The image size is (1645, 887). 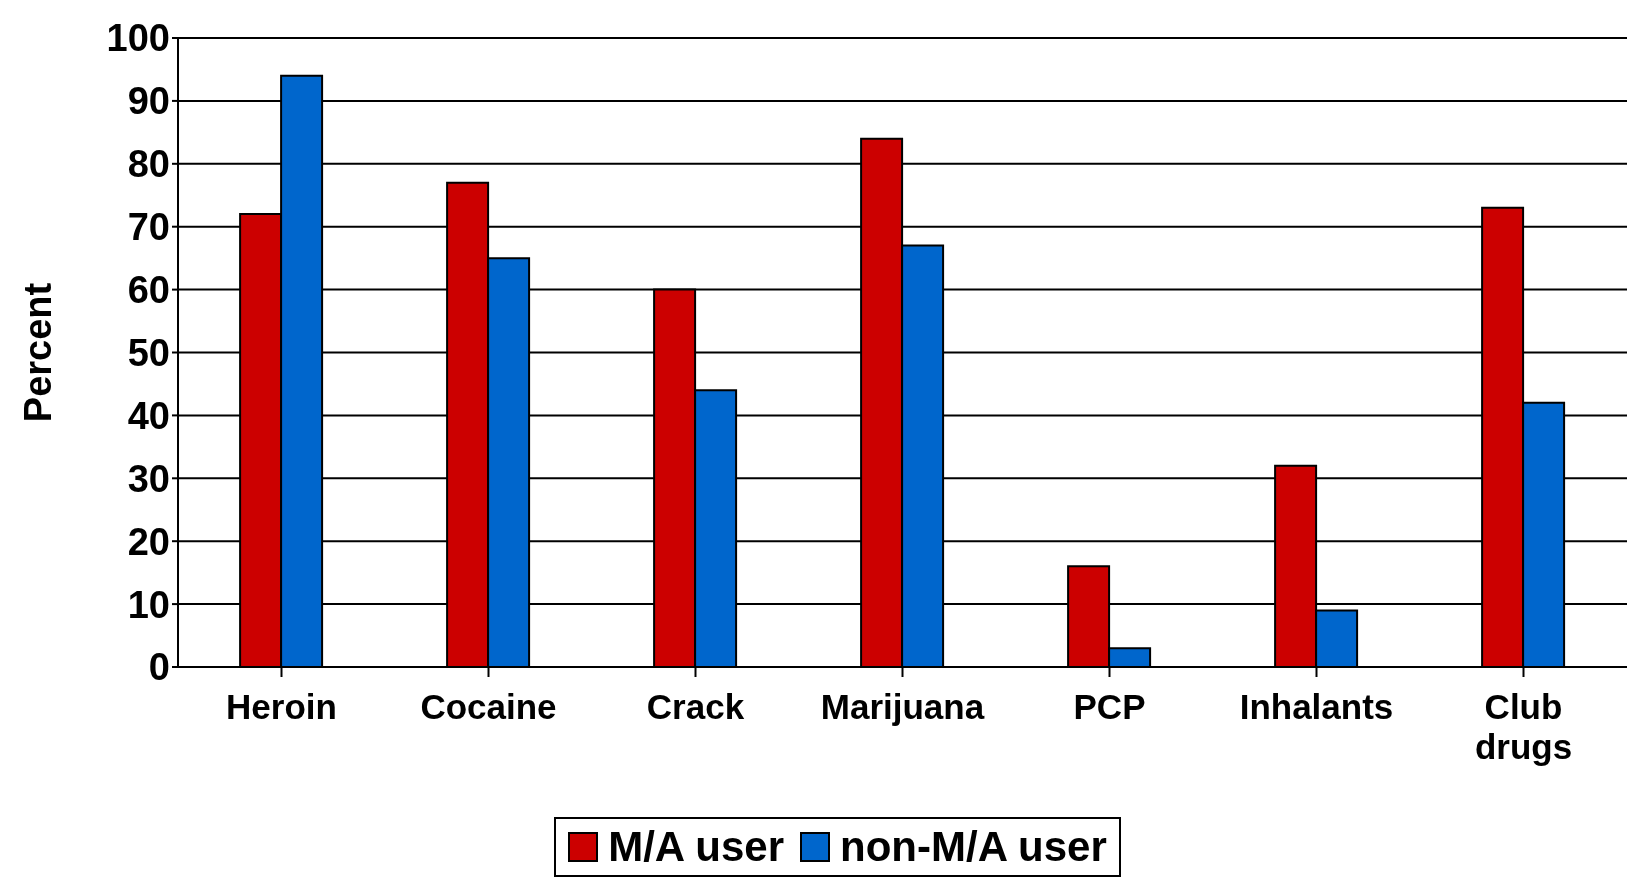 What do you see at coordinates (488, 706) in the screenshot?
I see `x-tick-label: Cocaine` at bounding box center [488, 706].